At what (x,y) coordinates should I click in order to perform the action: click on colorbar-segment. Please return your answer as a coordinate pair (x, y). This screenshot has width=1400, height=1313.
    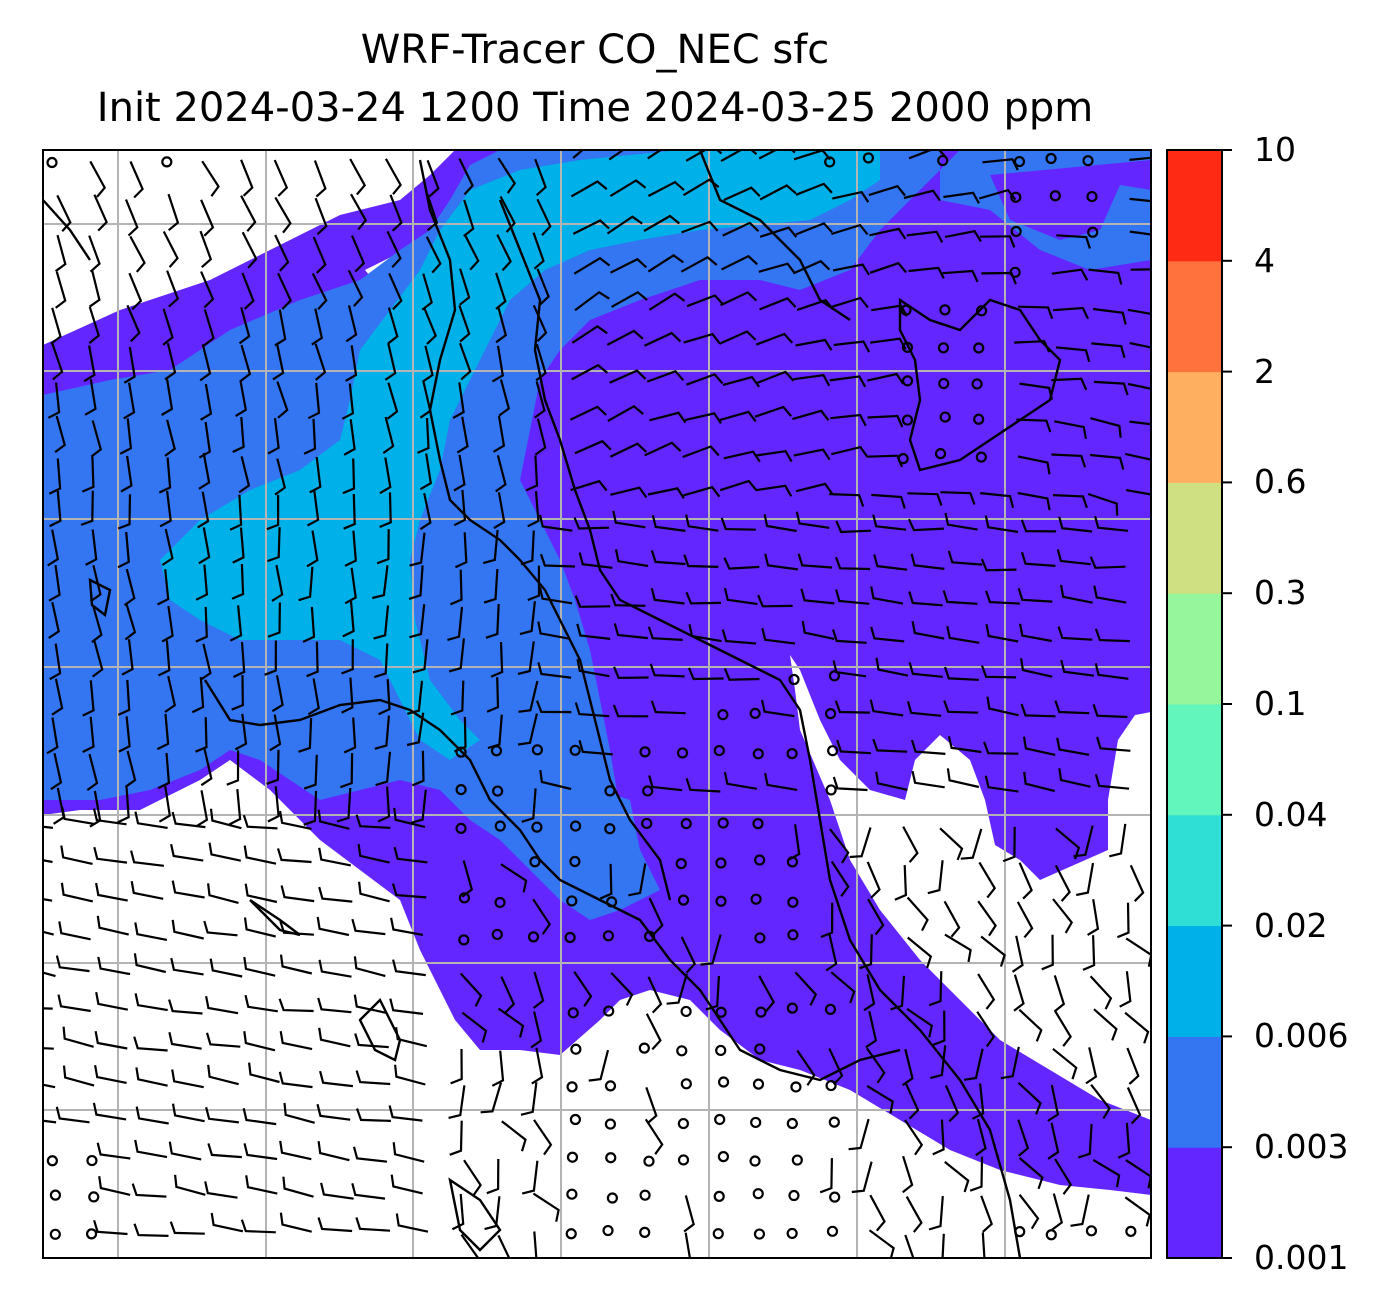
    Looking at the image, I should click on (1194, 760).